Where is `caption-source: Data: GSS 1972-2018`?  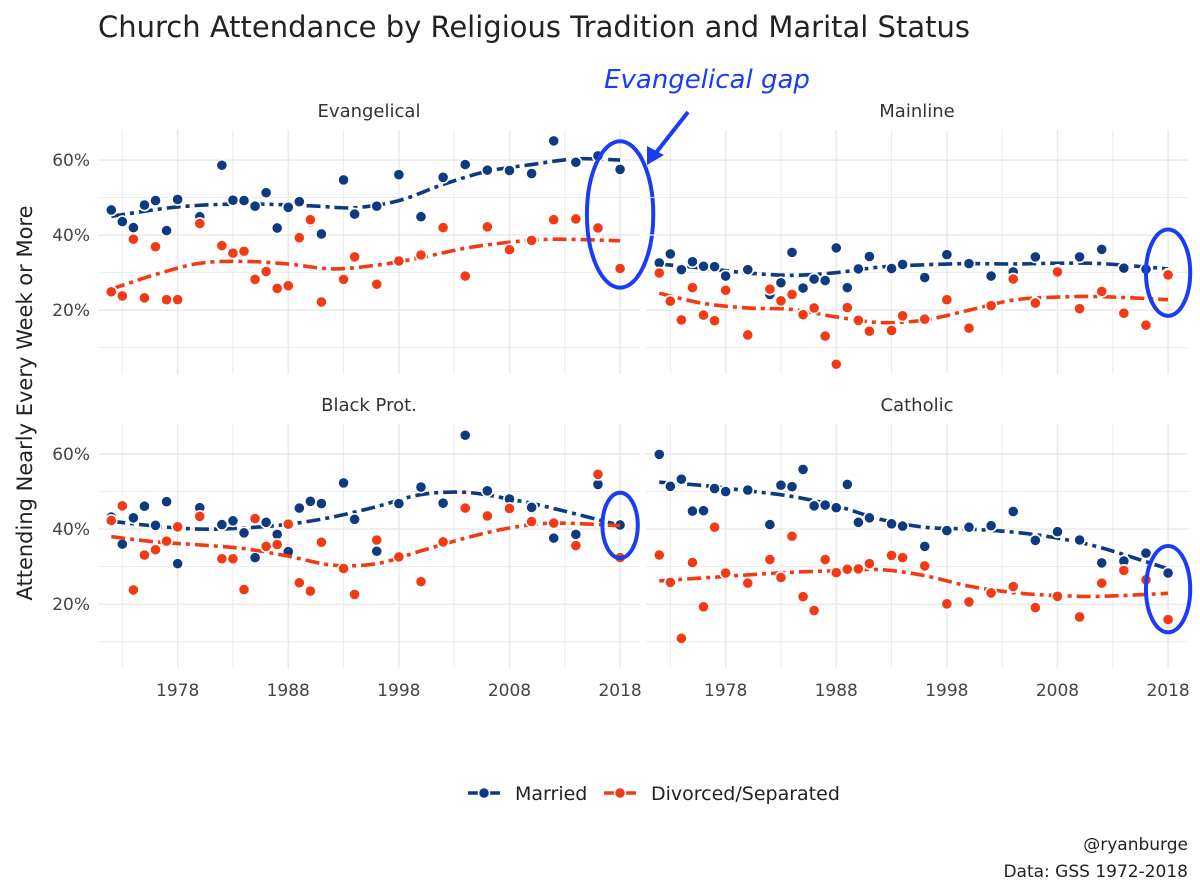 caption-source: Data: GSS 1972-2018 is located at coordinates (1095, 872).